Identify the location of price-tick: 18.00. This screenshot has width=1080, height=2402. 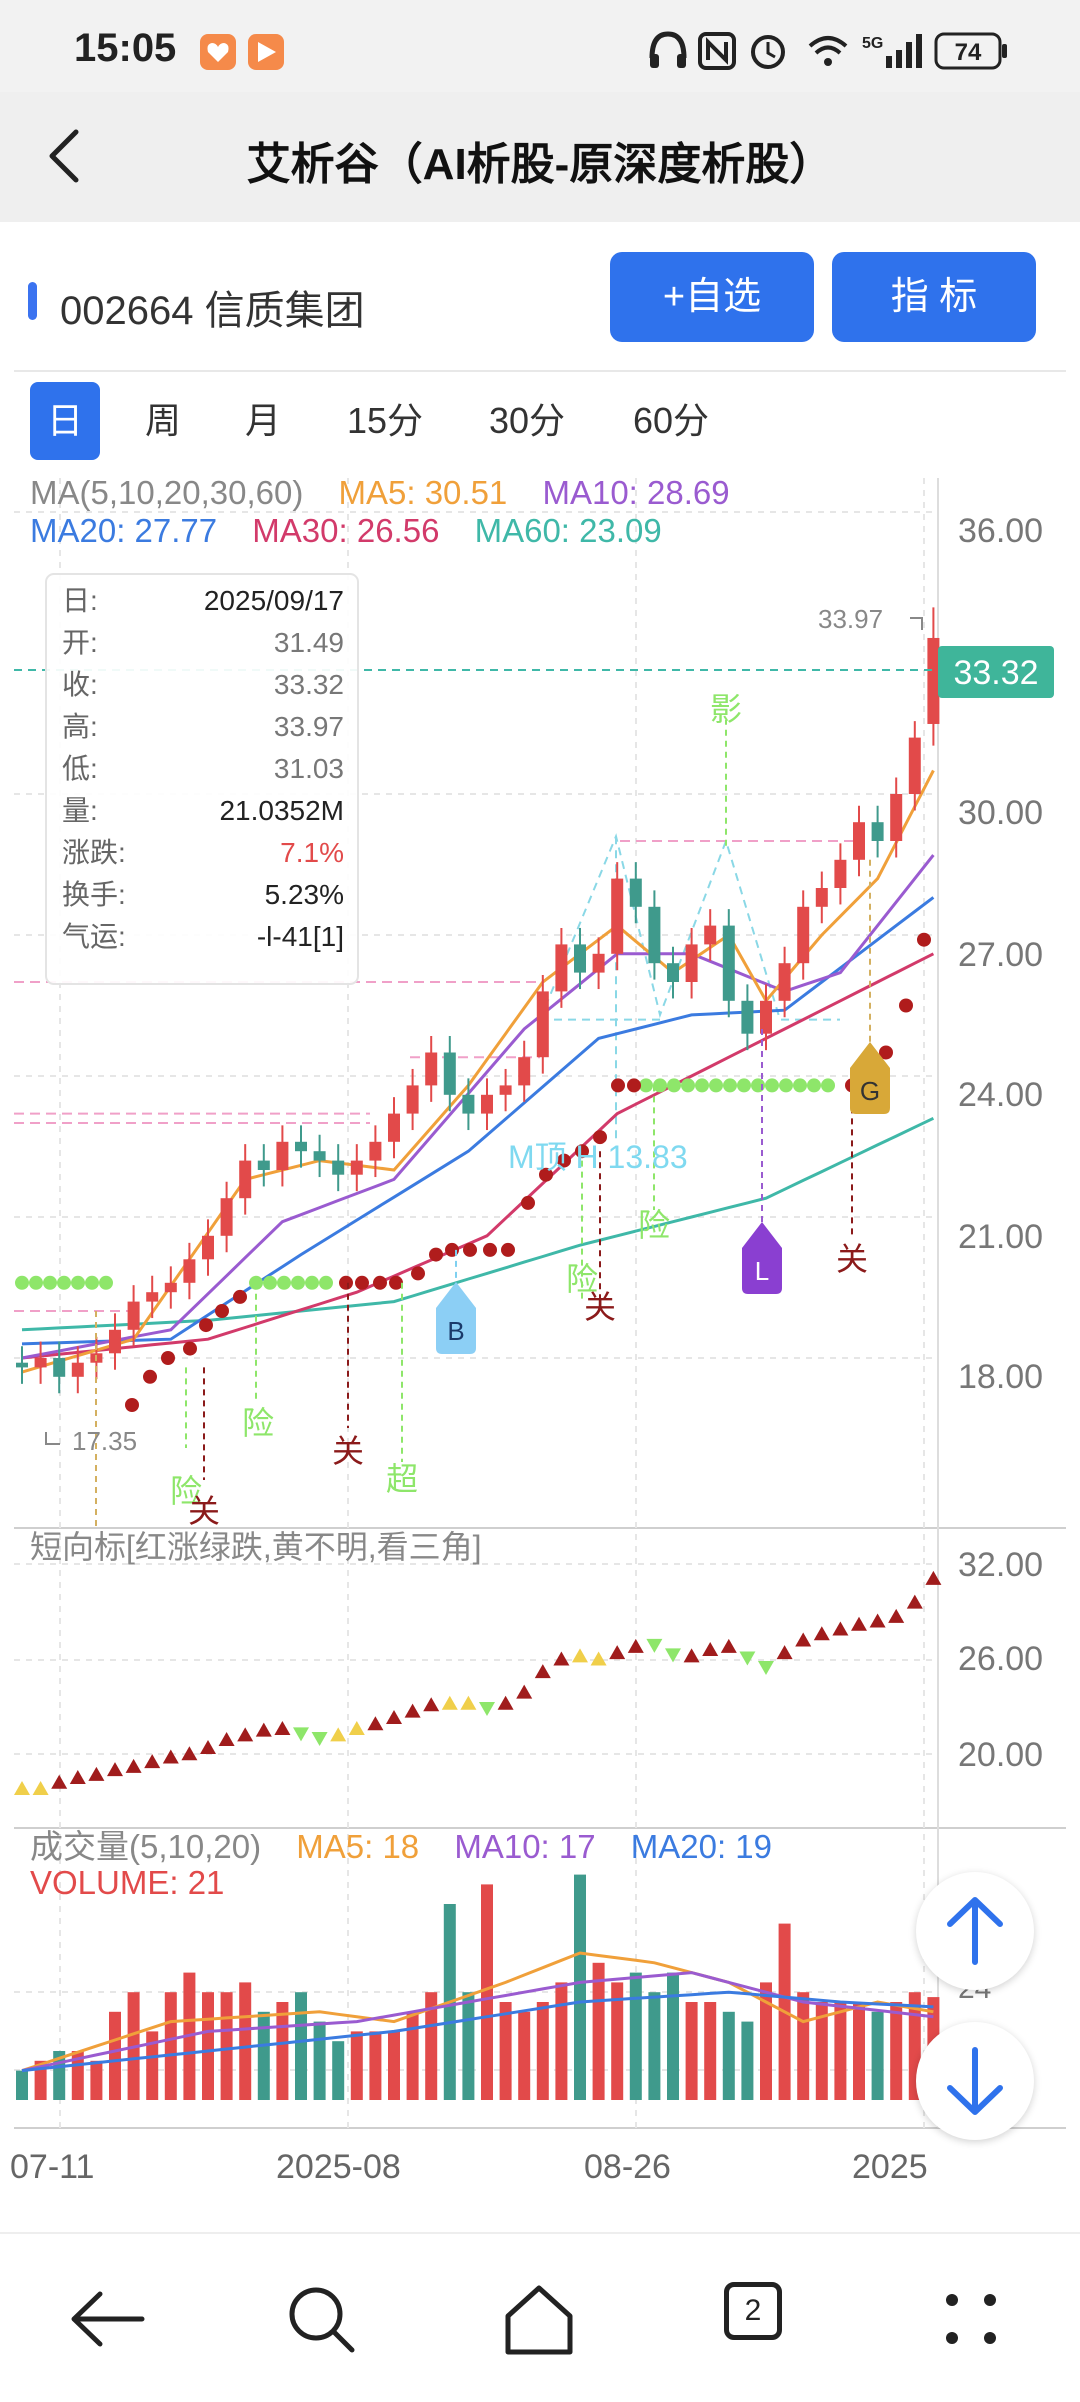
(1000, 1377).